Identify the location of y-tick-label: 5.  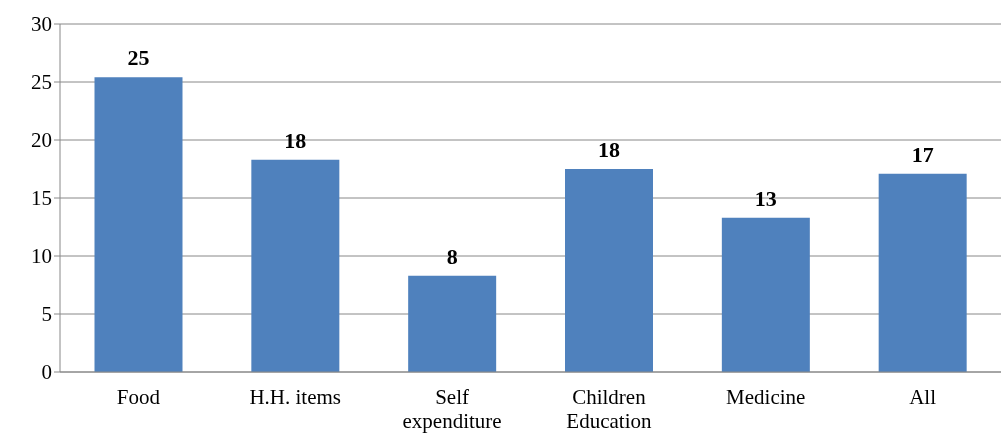
(46, 314).